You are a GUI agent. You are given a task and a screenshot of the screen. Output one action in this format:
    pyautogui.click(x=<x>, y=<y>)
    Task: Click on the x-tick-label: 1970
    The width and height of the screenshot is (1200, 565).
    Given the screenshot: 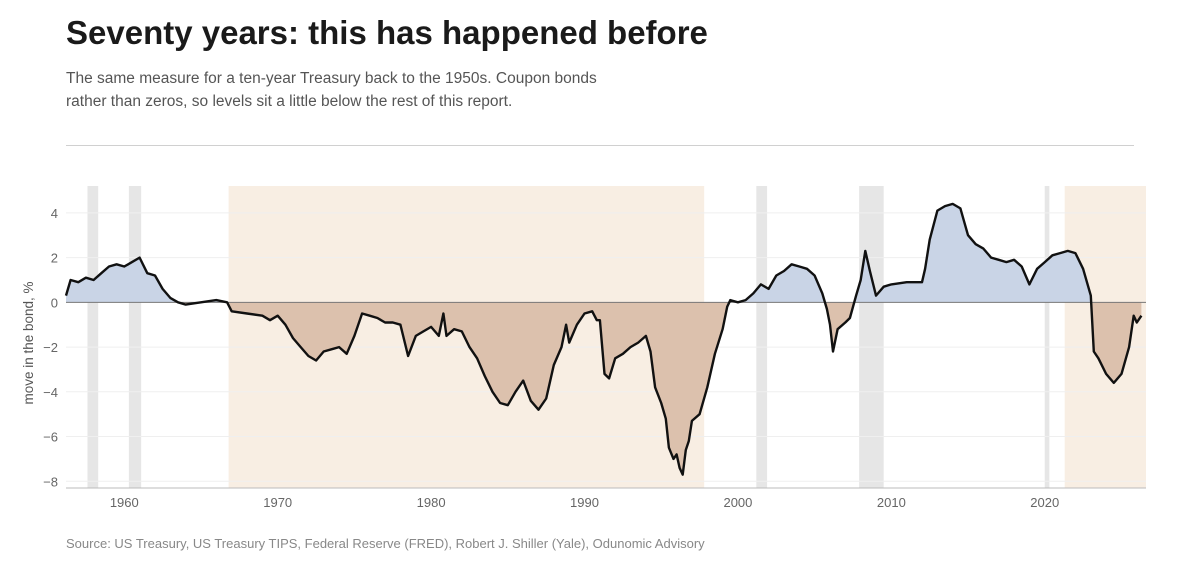 What is the action you would take?
    pyautogui.click(x=277, y=502)
    